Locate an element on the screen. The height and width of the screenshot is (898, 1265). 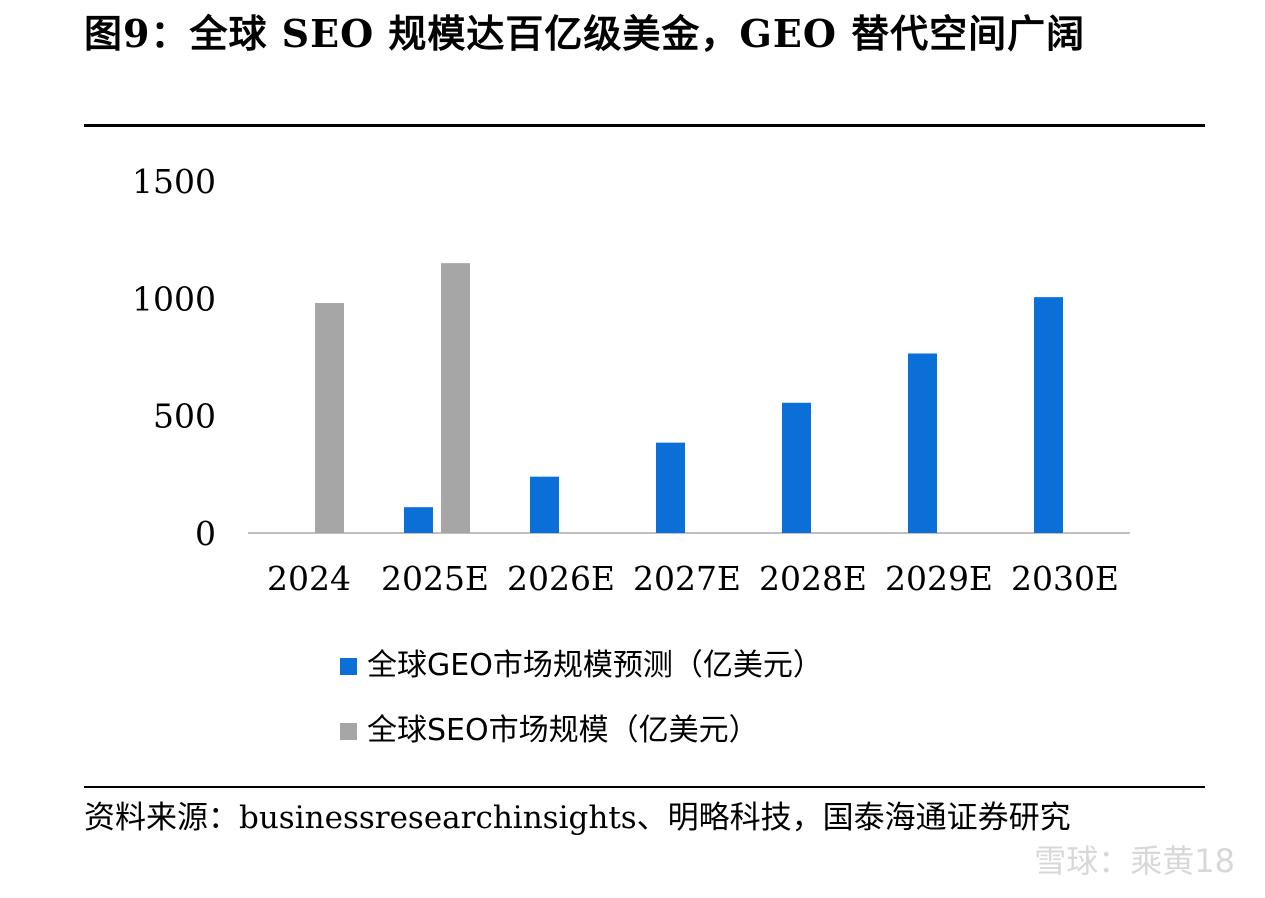
x-tick-label: 2030E is located at coordinates (1065, 578).